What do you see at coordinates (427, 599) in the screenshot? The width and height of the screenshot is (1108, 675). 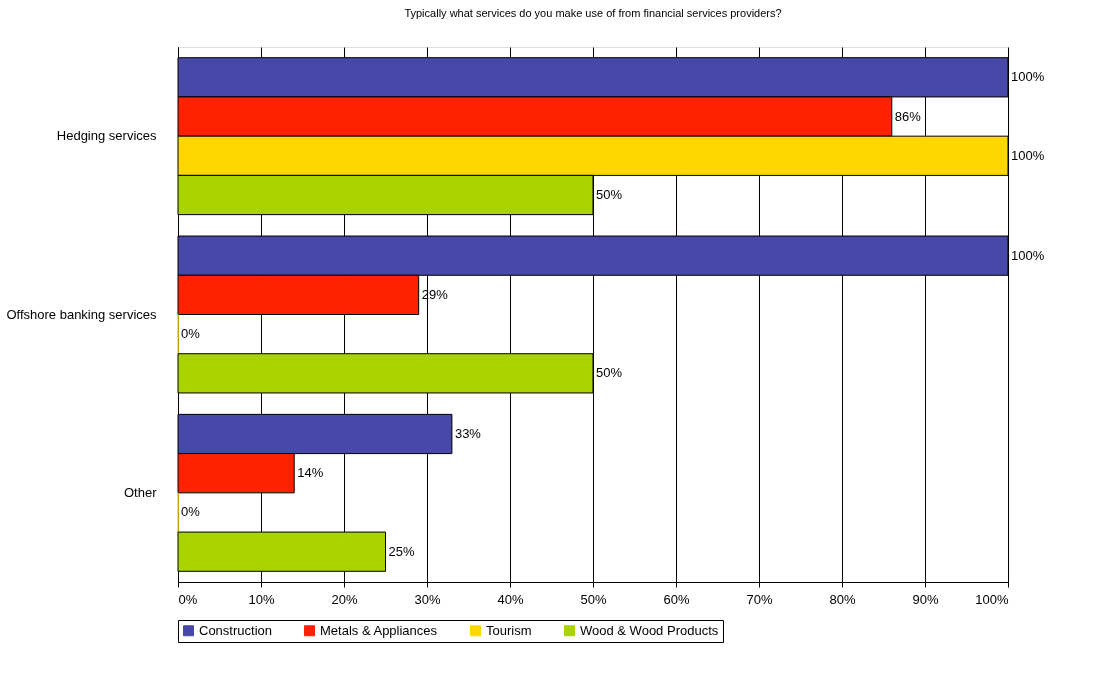 I see `x-tick-label: 30%` at bounding box center [427, 599].